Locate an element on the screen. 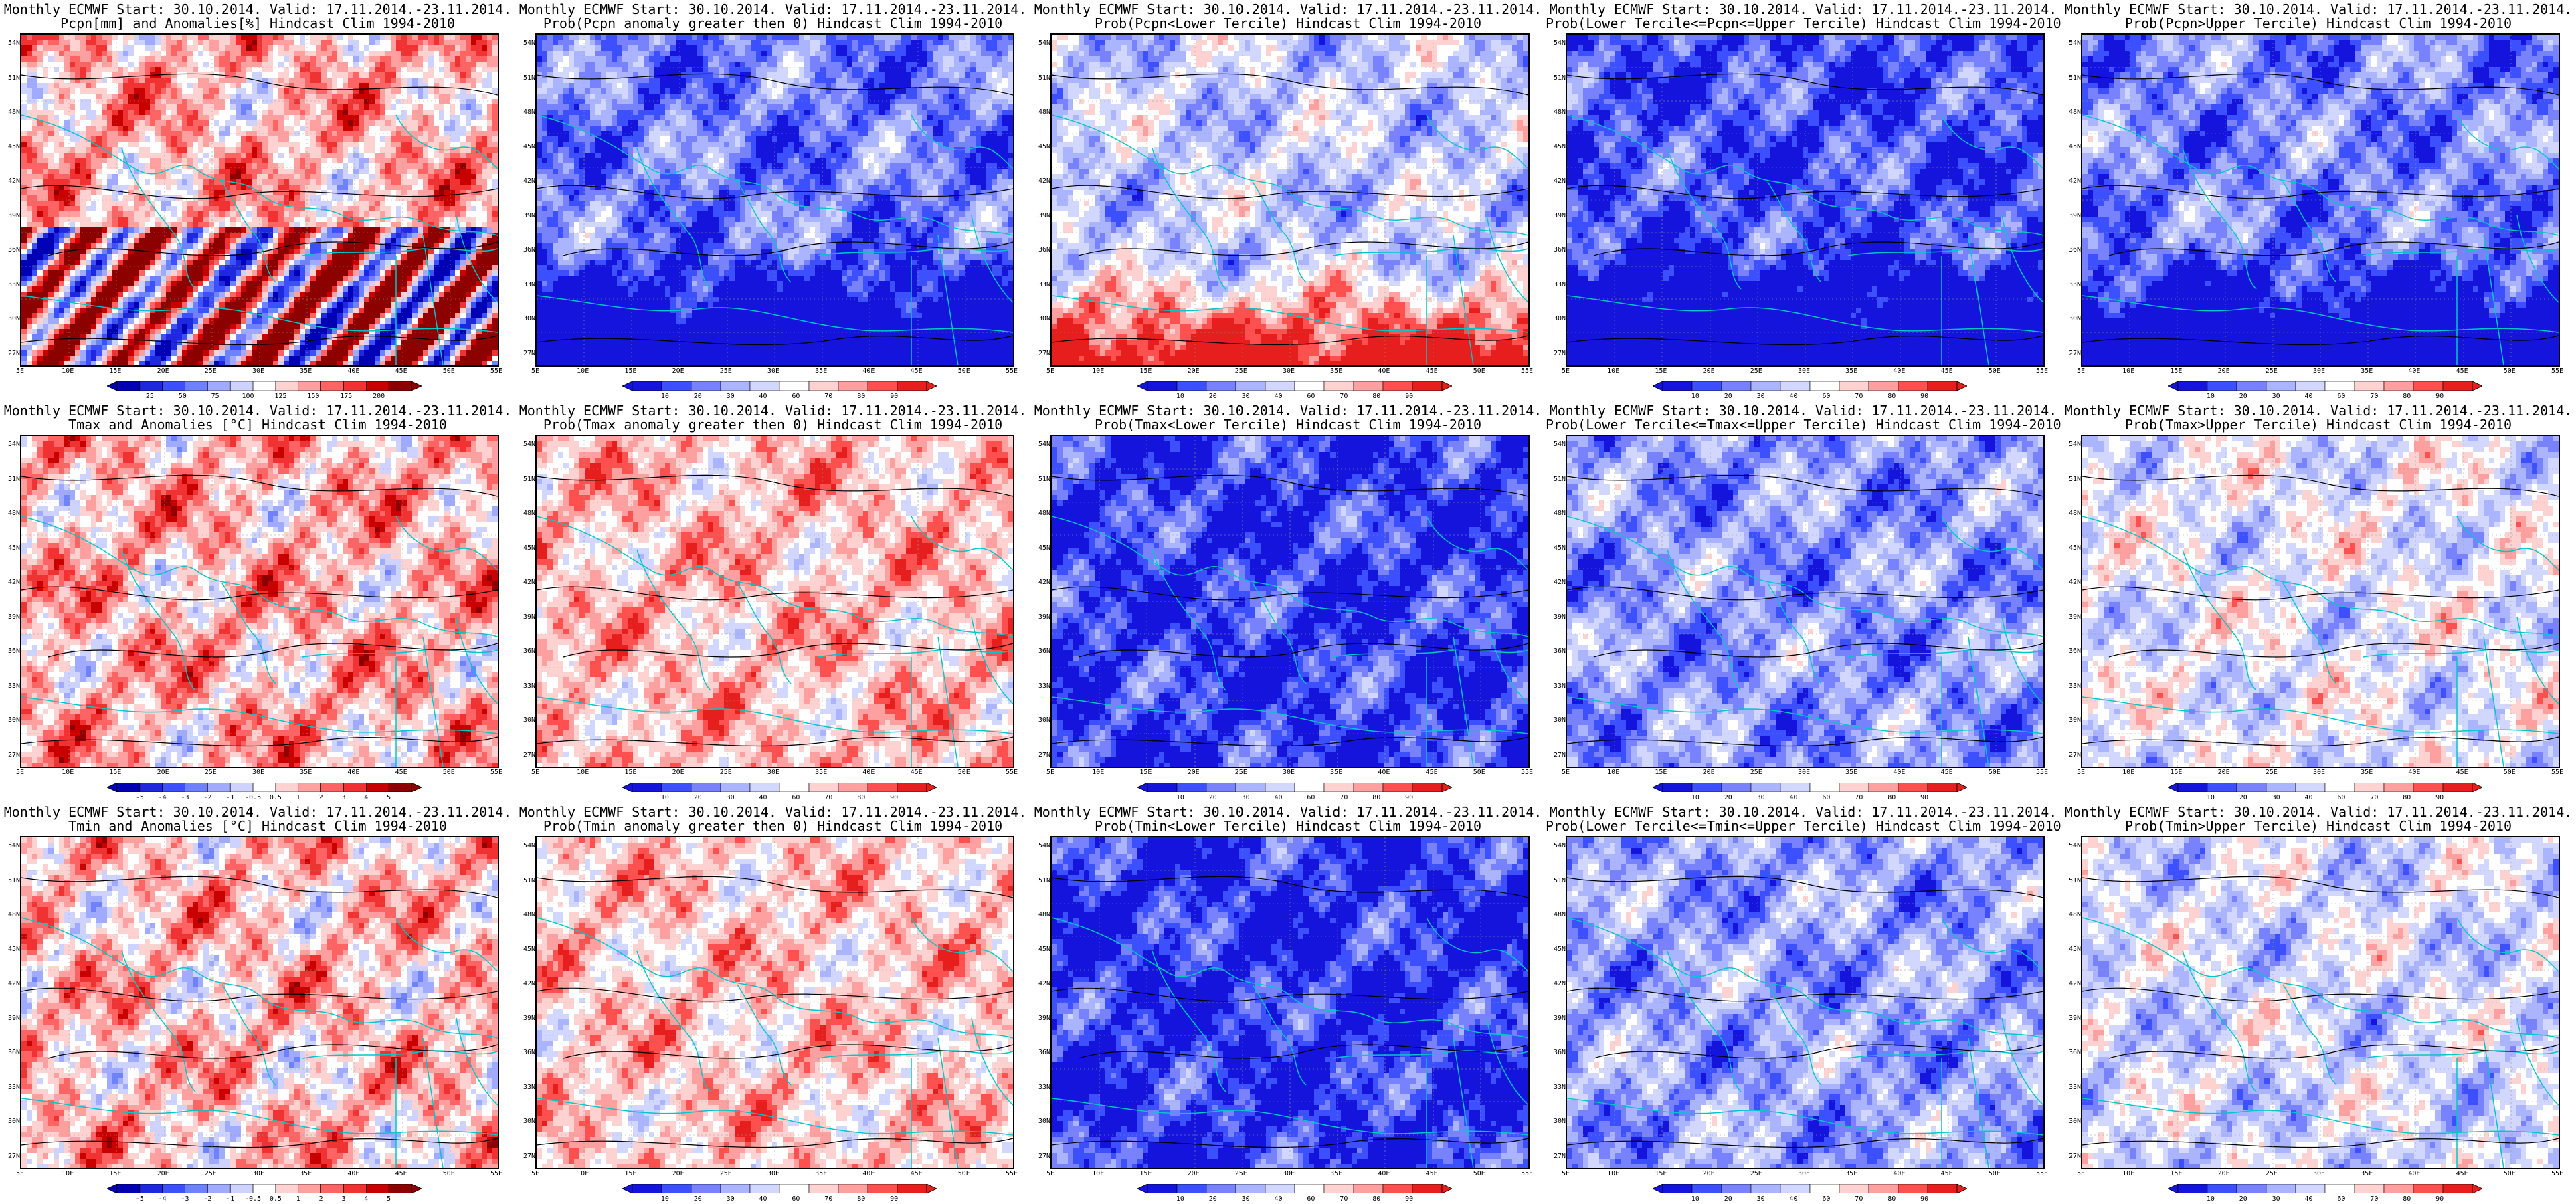  longitude-label: 50E is located at coordinates (2510, 371).